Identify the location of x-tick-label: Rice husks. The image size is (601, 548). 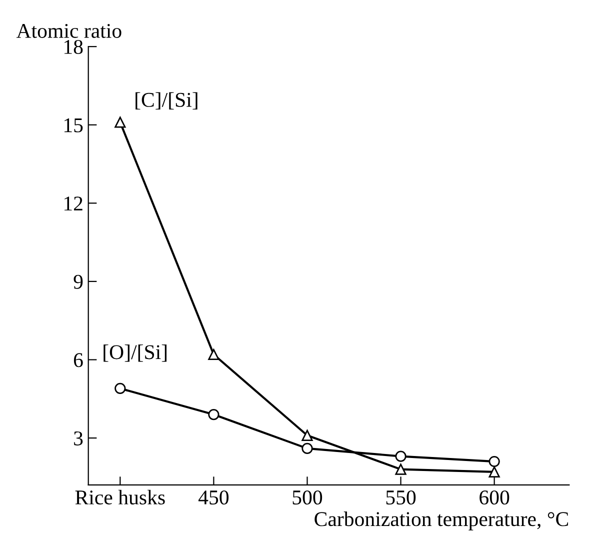
(120, 497).